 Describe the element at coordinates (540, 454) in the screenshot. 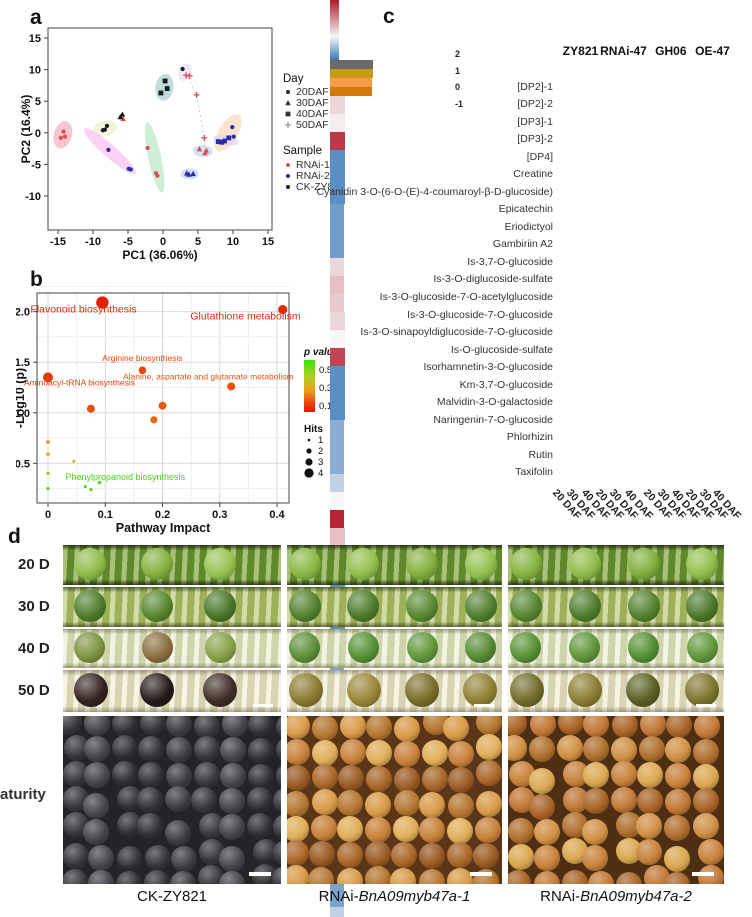

I see `heatmap-row-label: Rutin` at that location.